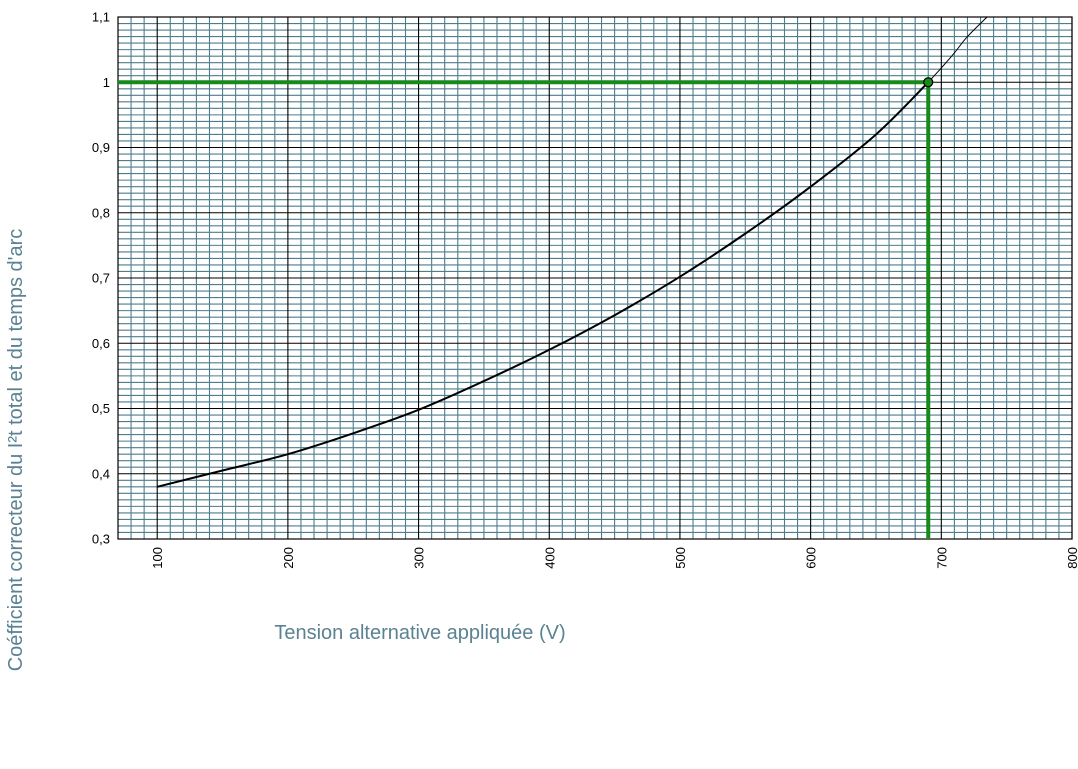  What do you see at coordinates (941, 558) in the screenshot?
I see `x-tick-label: 700` at bounding box center [941, 558].